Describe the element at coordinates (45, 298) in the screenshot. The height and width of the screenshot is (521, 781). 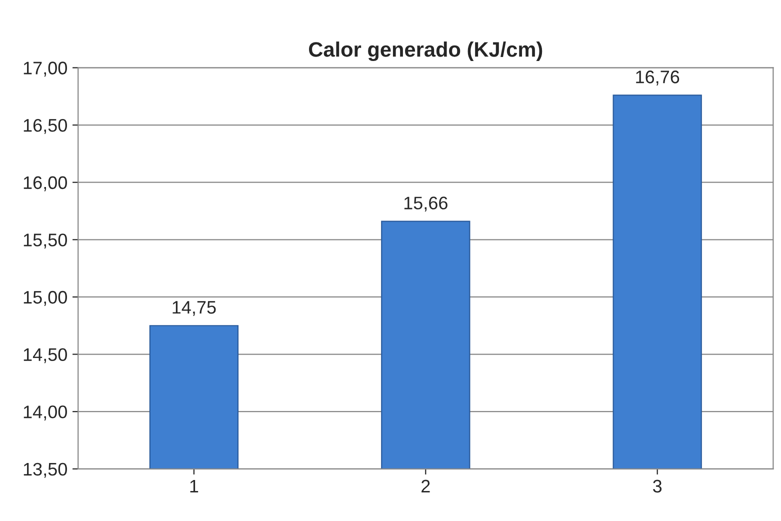
I see `y-tick-label: 15,00` at that location.